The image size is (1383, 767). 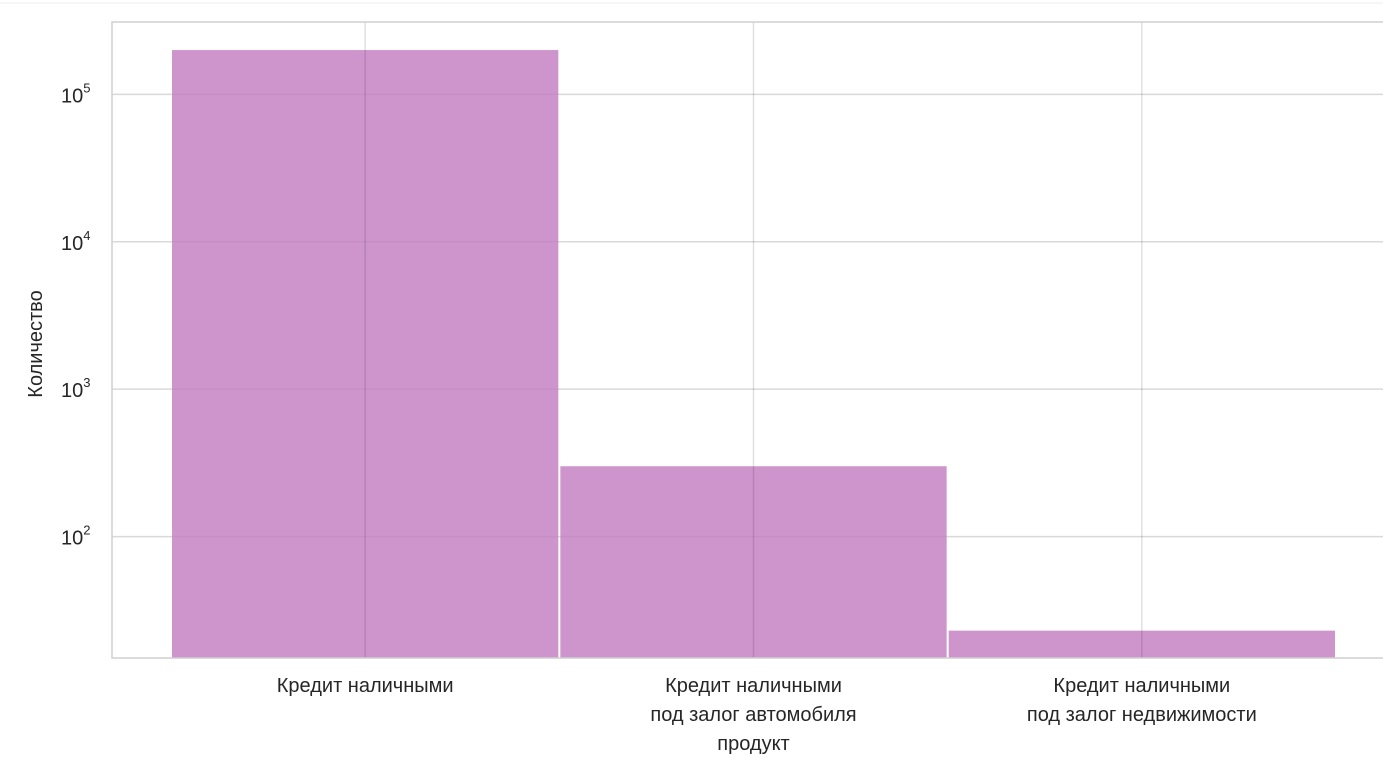 I want to click on y-tick-label: 10⁴, so click(x=75, y=241).